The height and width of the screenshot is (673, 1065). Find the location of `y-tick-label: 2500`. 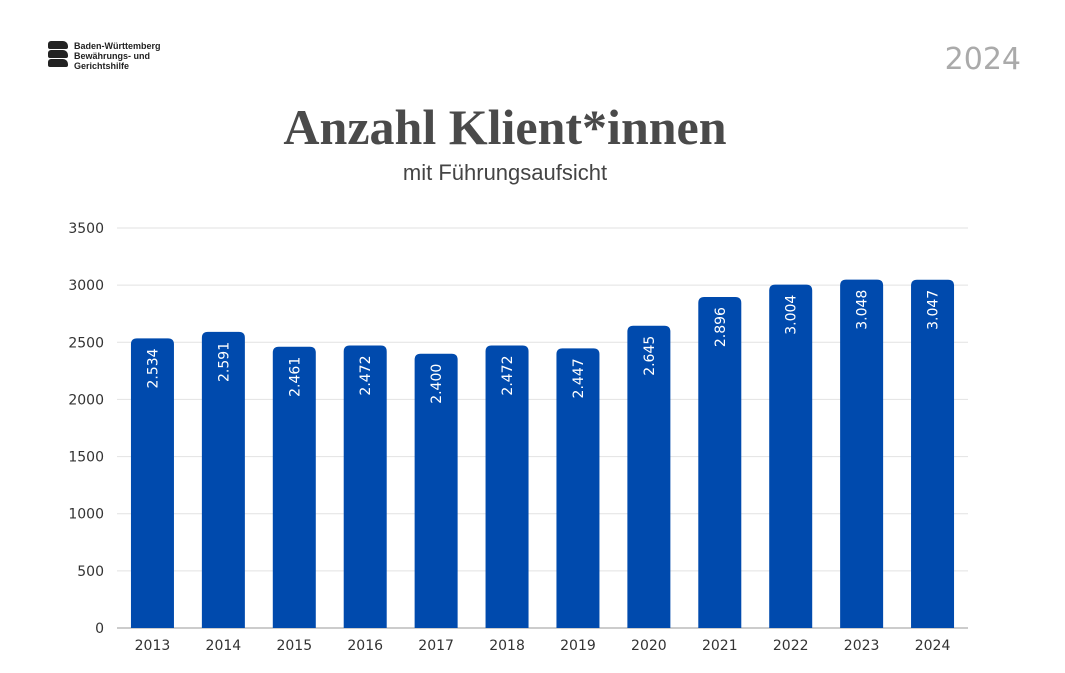

y-tick-label: 2500 is located at coordinates (86, 343).